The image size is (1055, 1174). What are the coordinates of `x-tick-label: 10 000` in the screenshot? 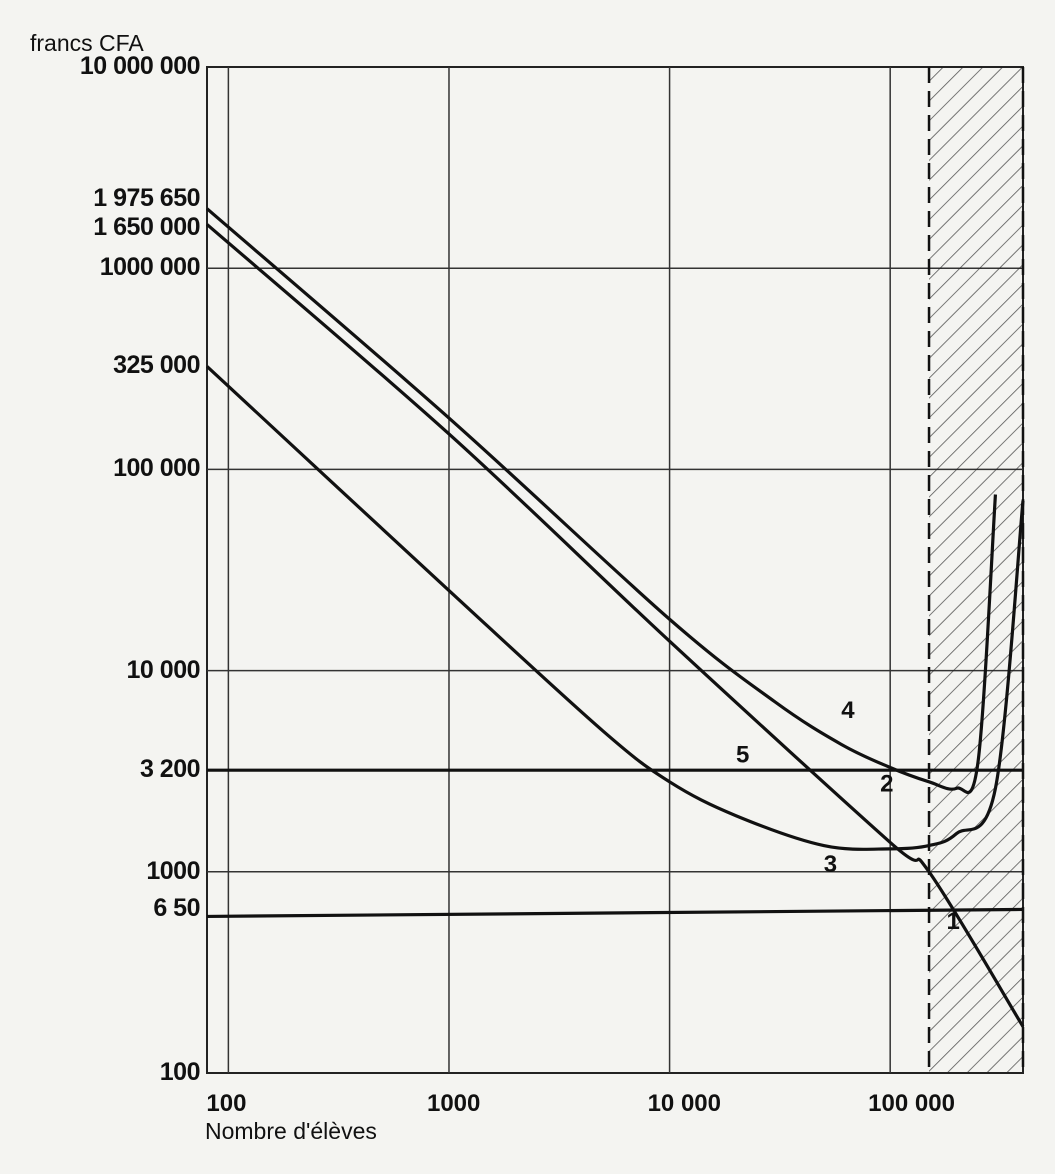 It's located at (684, 1103).